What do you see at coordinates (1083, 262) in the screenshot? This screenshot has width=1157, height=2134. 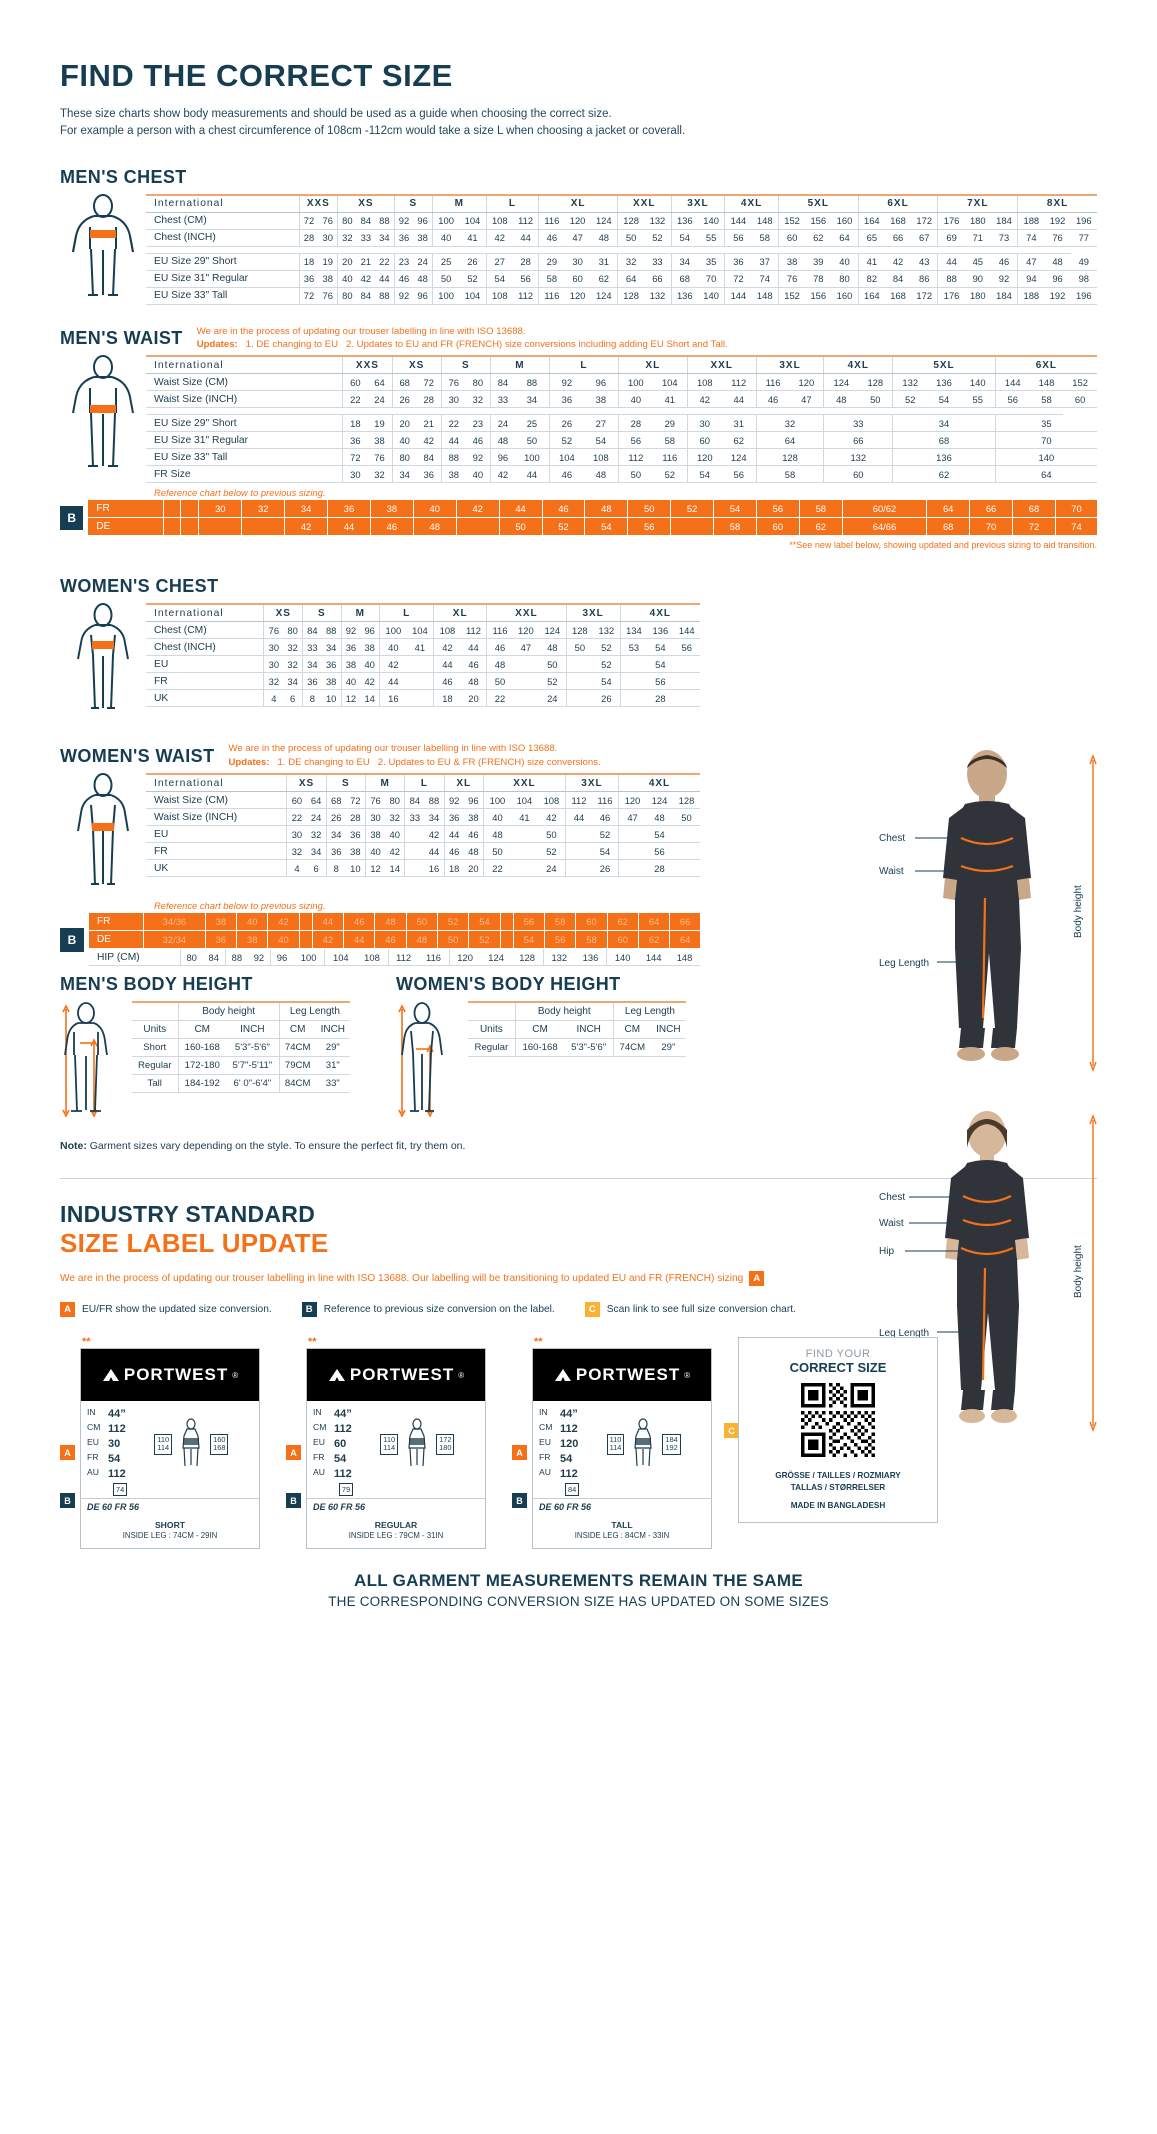 I see `cell: 49` at bounding box center [1083, 262].